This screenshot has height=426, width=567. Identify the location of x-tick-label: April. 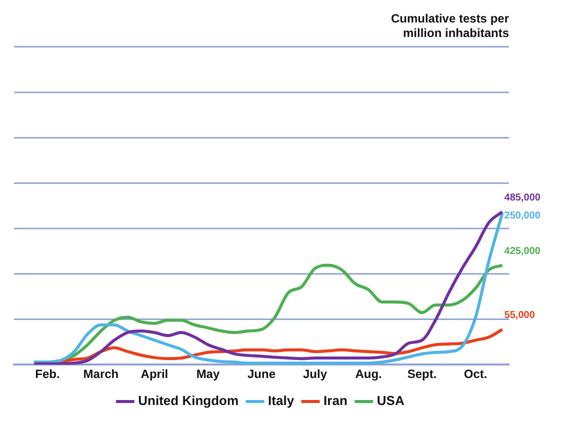
(154, 374).